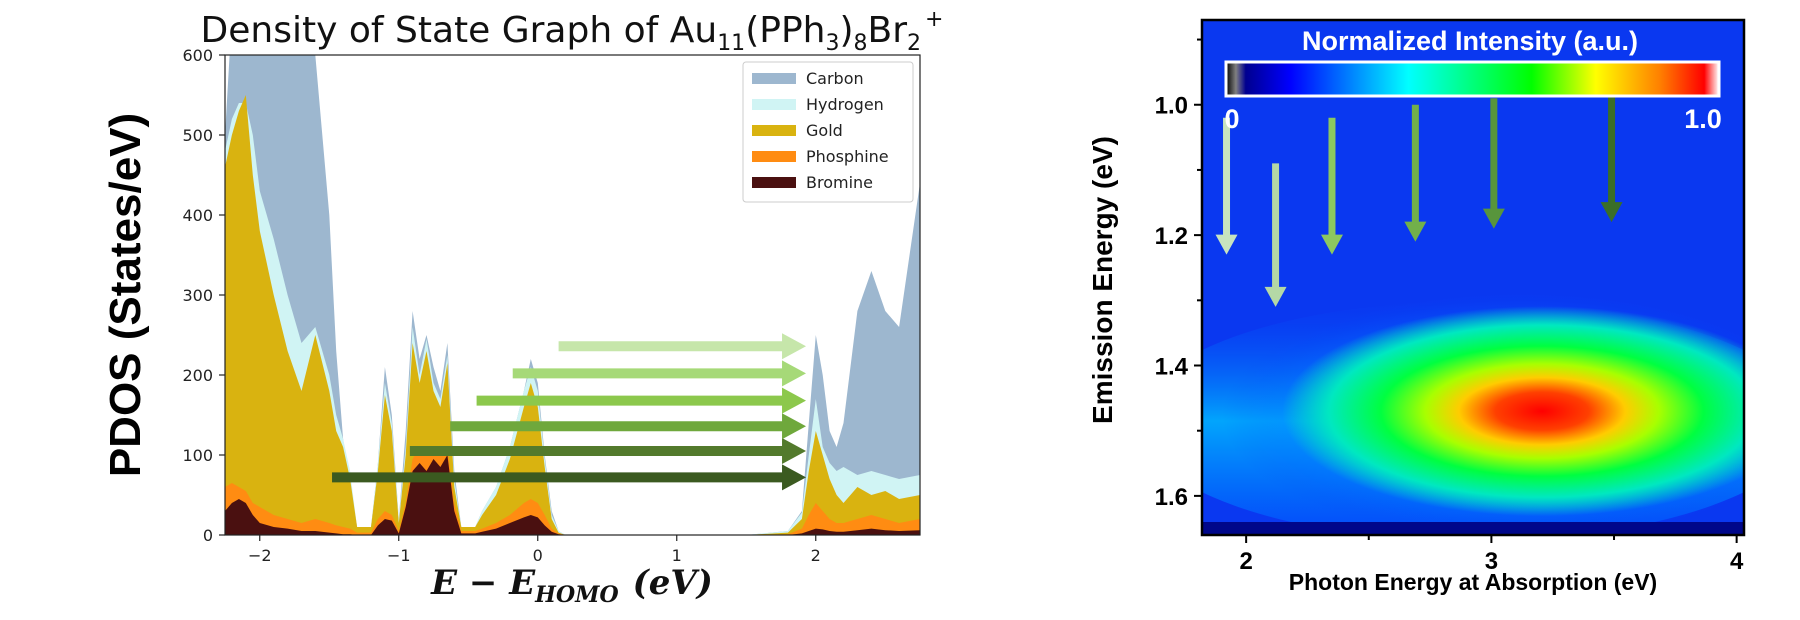 The height and width of the screenshot is (620, 1800). I want to click on heatmap-y-tick-label: 1.4, so click(1172, 367).